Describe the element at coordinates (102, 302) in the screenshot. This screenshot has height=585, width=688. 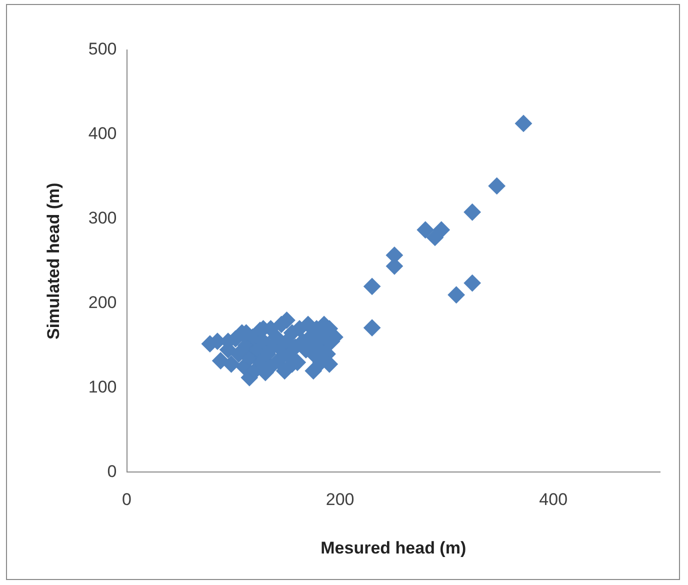
I see `y-tick-label: 200` at that location.